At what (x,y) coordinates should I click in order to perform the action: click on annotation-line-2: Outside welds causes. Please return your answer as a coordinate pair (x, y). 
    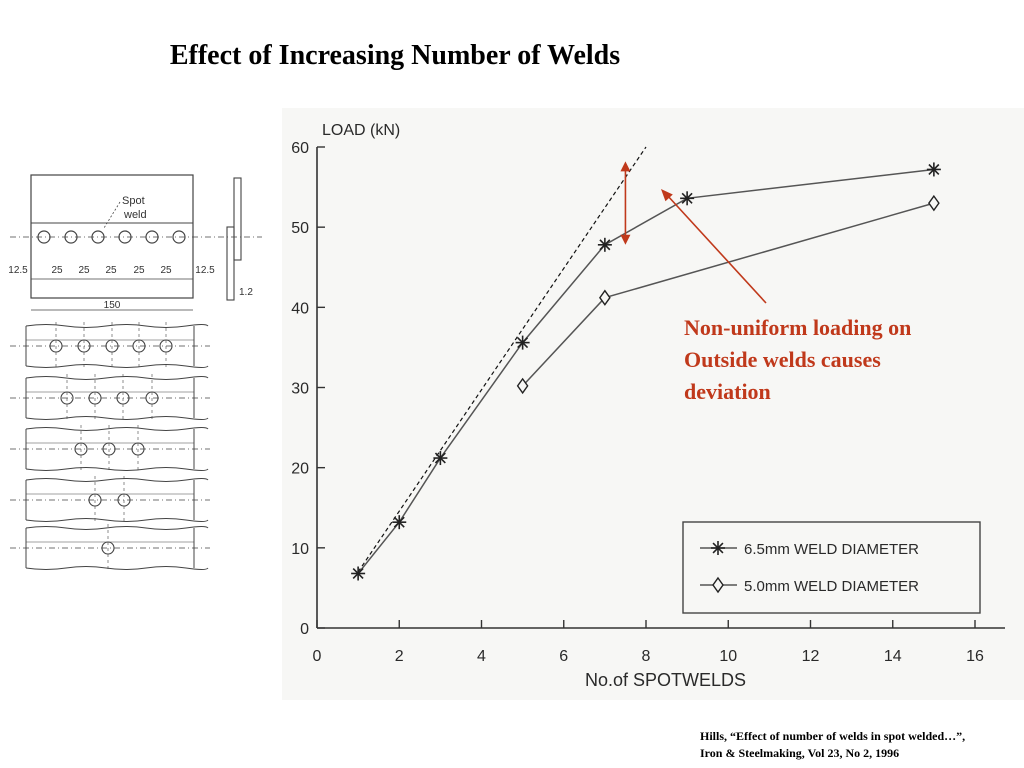
    Looking at the image, I should click on (782, 359).